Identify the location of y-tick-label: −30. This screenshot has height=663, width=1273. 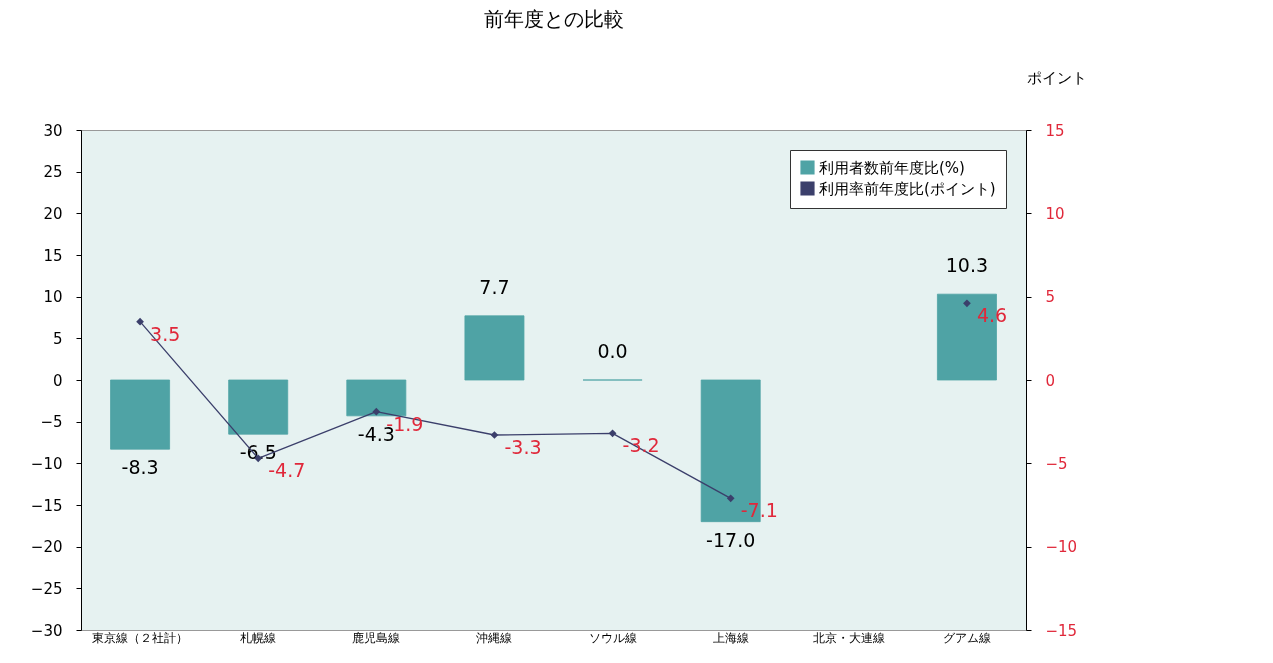
(46, 630).